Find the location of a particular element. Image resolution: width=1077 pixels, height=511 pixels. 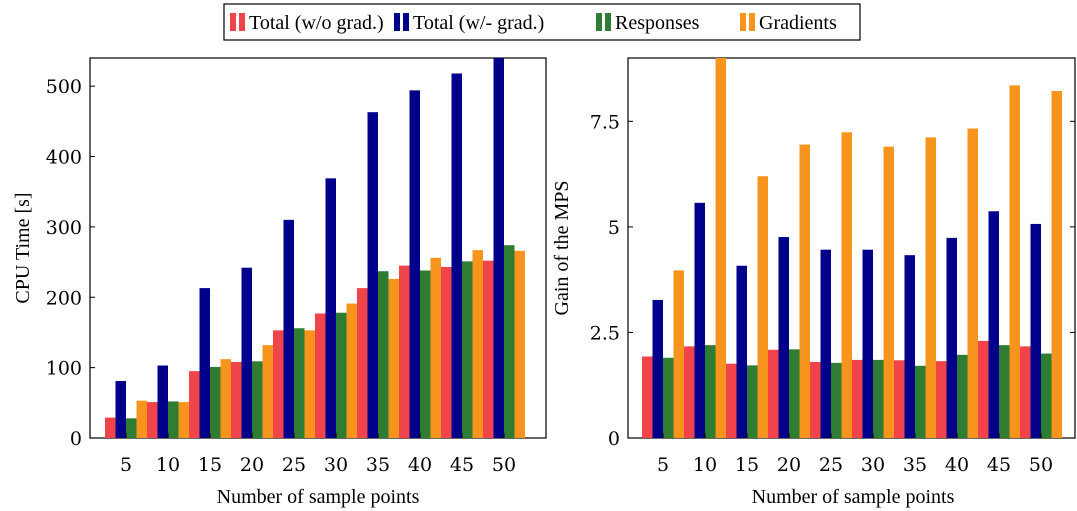

y-tick-label: 200 is located at coordinates (64, 298).